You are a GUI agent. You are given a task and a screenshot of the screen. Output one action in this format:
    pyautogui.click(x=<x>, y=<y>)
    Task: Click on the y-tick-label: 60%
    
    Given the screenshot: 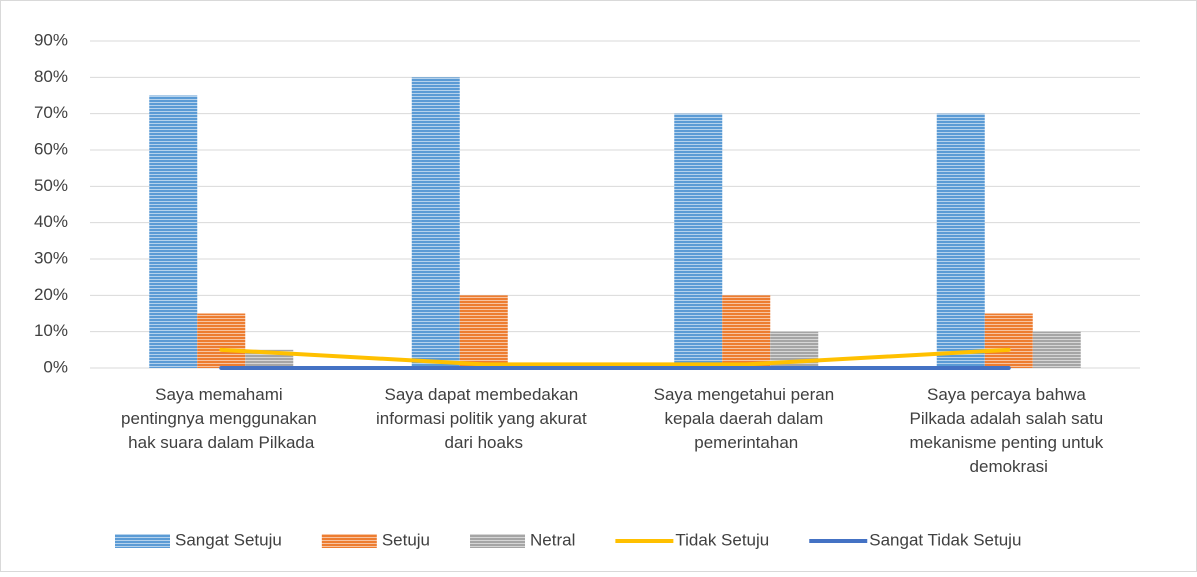 What is the action you would take?
    pyautogui.click(x=51, y=148)
    